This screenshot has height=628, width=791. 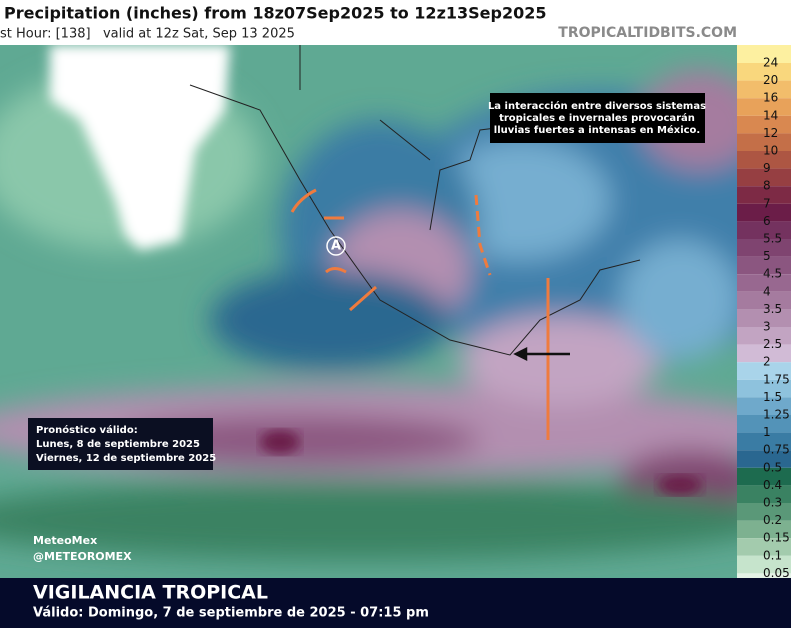 What do you see at coordinates (647, 33) in the screenshot?
I see `source: TROPICALTIDBITS.COM` at bounding box center [647, 33].